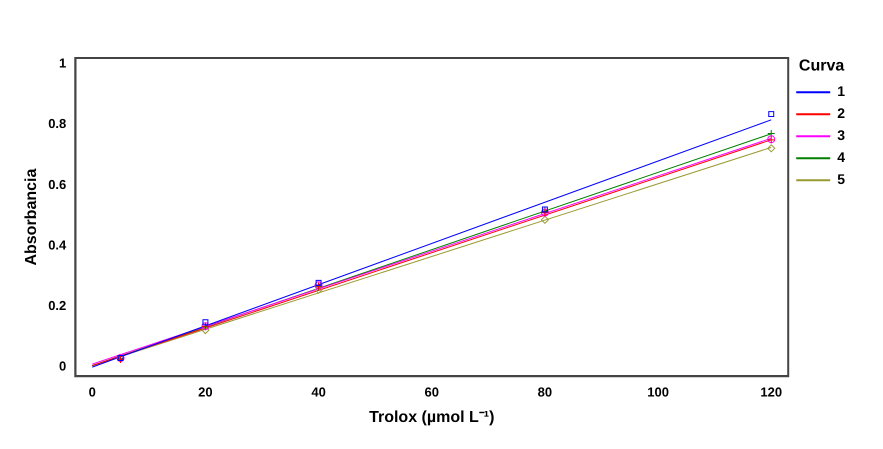  I want to click on x-tick-label: 20, so click(205, 392).